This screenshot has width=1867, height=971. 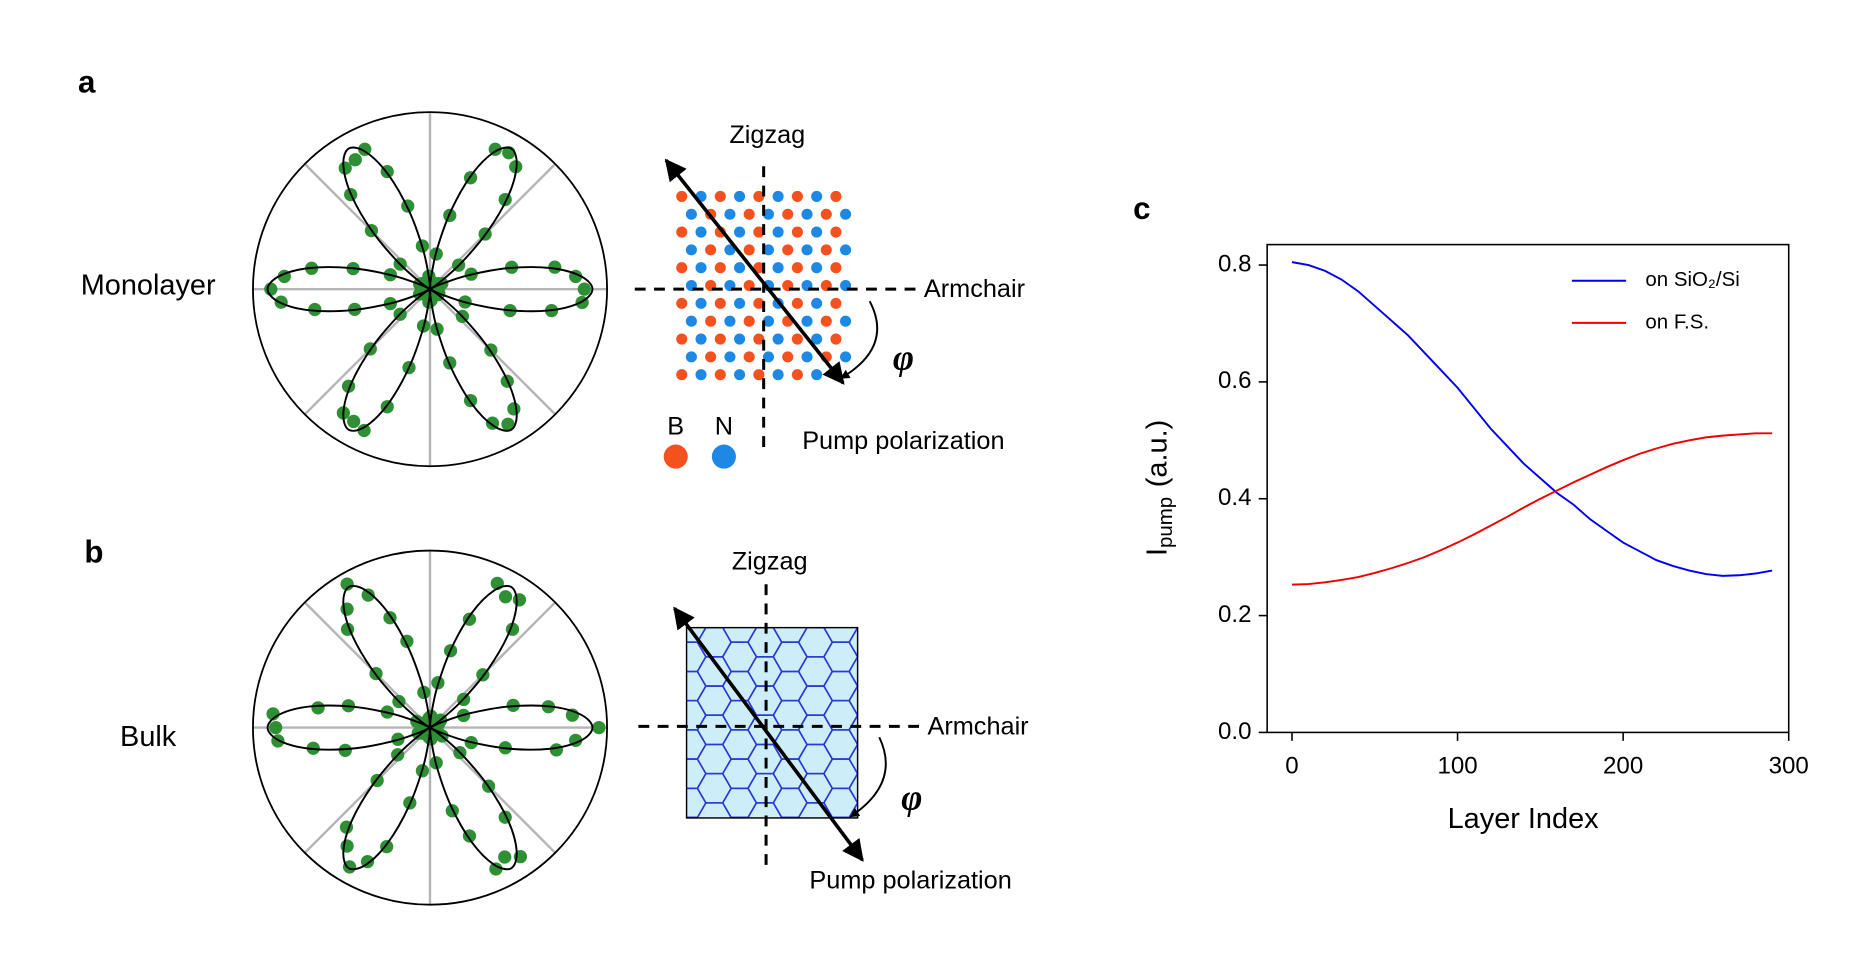 What do you see at coordinates (1157, 453) in the screenshot?
I see `y-axis-label-unit: (a.u.)` at bounding box center [1157, 453].